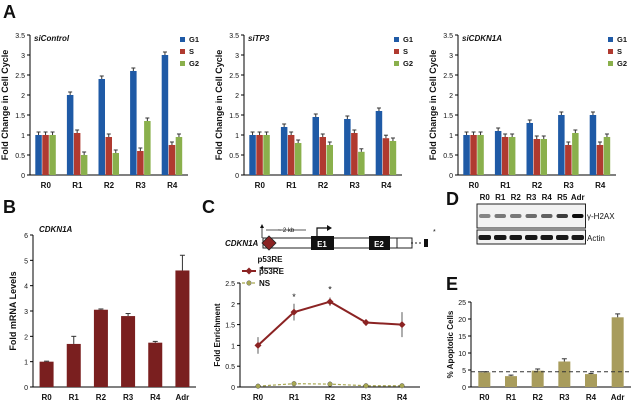 The width and height of the screenshot is (643, 415). I want to click on bar-g2-r0, so click(52, 155).